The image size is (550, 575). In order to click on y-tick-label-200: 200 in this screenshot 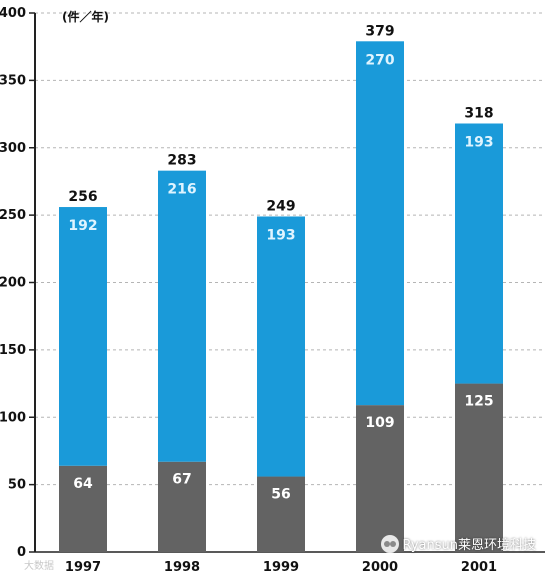, I will do `click(13, 283)`.